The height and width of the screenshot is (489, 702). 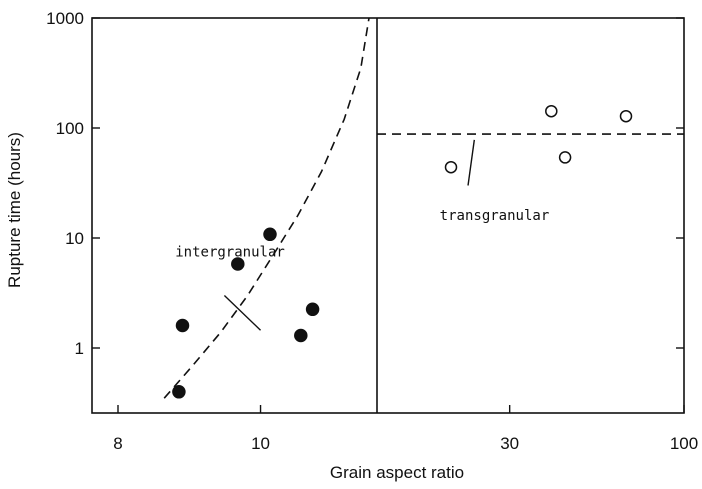 I want to click on x-tick-label: 100, so click(x=684, y=443).